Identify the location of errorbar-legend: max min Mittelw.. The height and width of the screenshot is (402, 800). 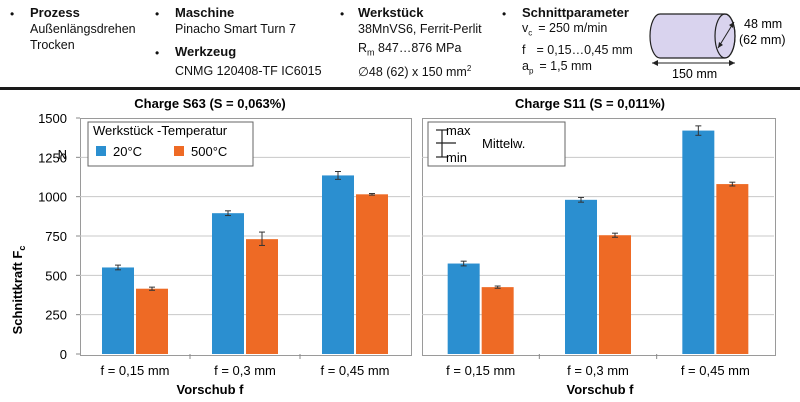
(496, 144).